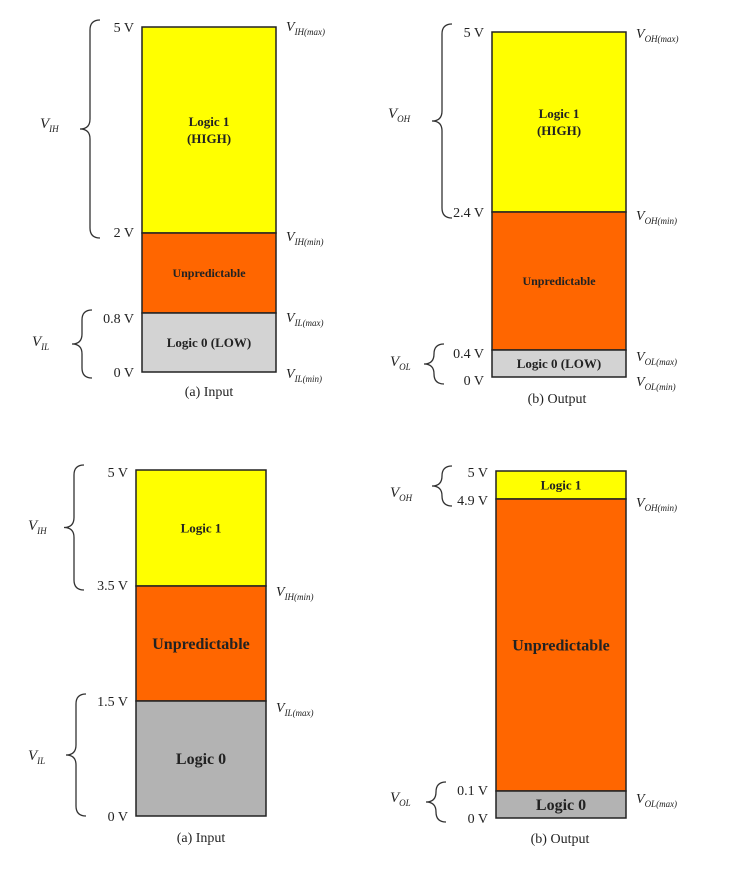  I want to click on voltage-label: 0.4 V, so click(468, 354).